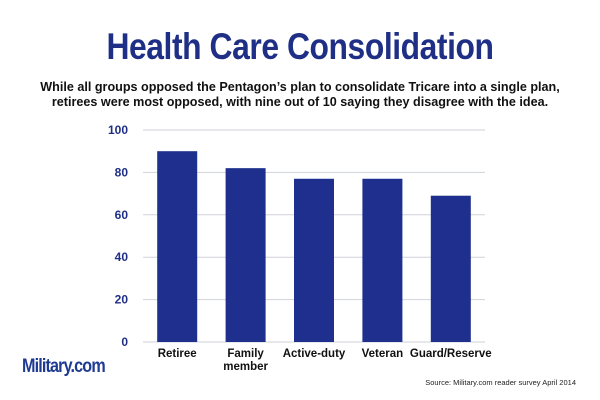  I want to click on category-label: Retiree, so click(177, 354).